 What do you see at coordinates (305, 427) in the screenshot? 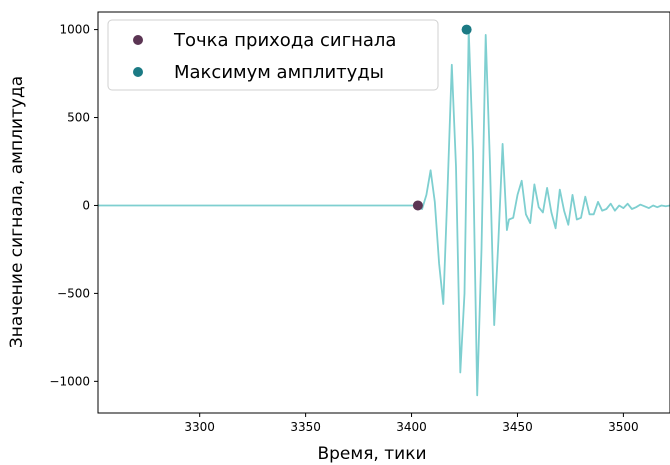
I see `x-tick-label: 3350` at bounding box center [305, 427].